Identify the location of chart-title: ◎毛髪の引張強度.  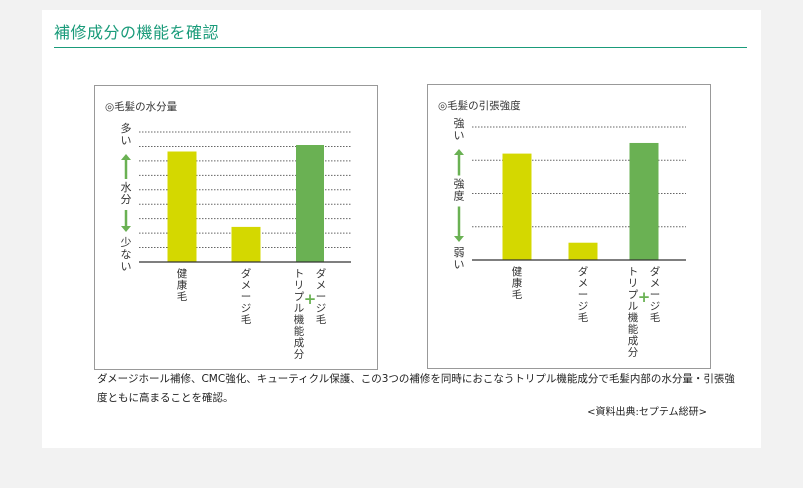
(479, 105).